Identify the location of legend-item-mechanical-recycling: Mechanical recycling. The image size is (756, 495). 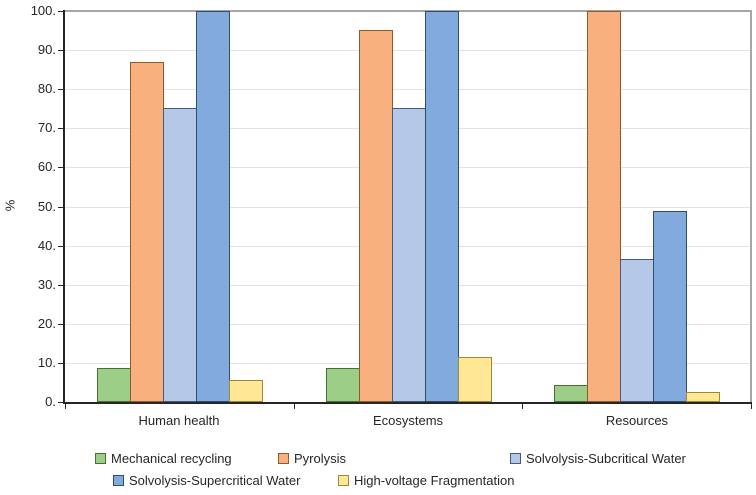
(163, 458).